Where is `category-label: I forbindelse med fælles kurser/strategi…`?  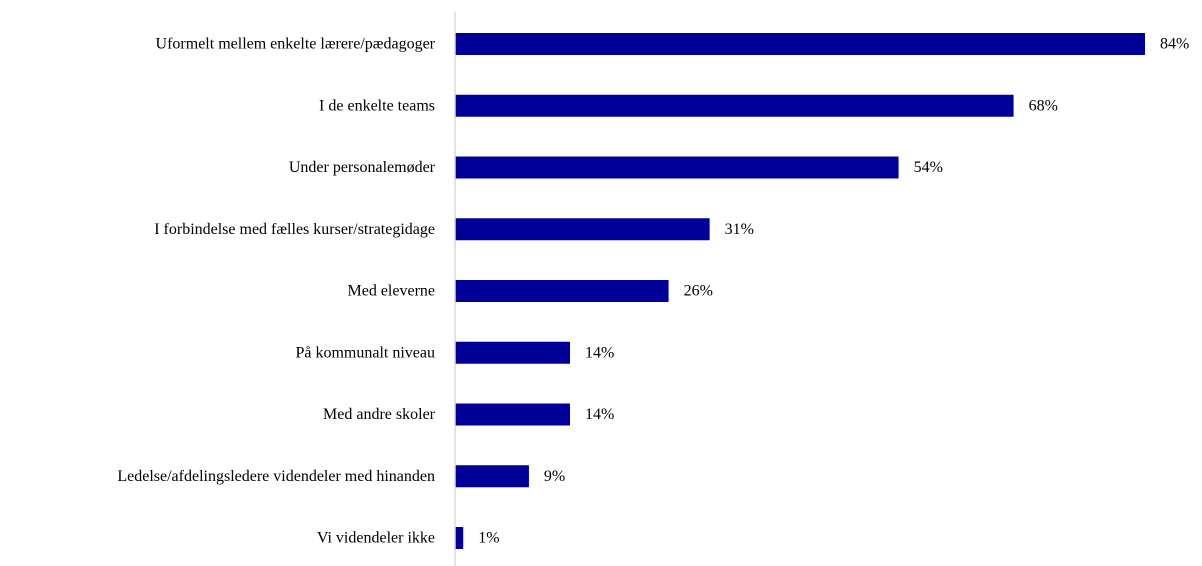 category-label: I forbindelse med fælles kurser/strategi… is located at coordinates (294, 229).